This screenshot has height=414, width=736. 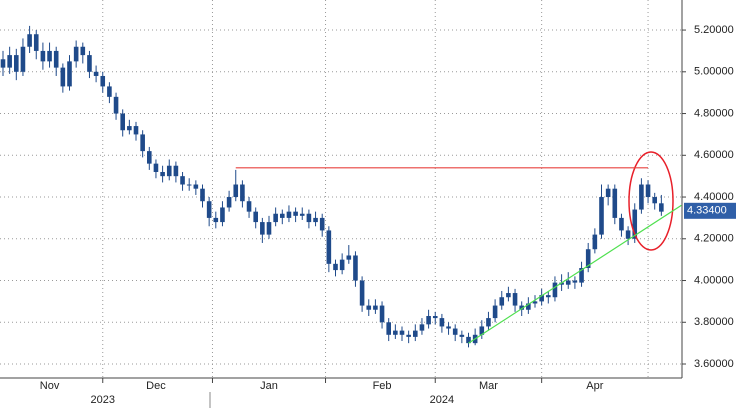 What do you see at coordinates (714, 113) in the screenshot?
I see `y-tick-label: 4.80000` at bounding box center [714, 113].